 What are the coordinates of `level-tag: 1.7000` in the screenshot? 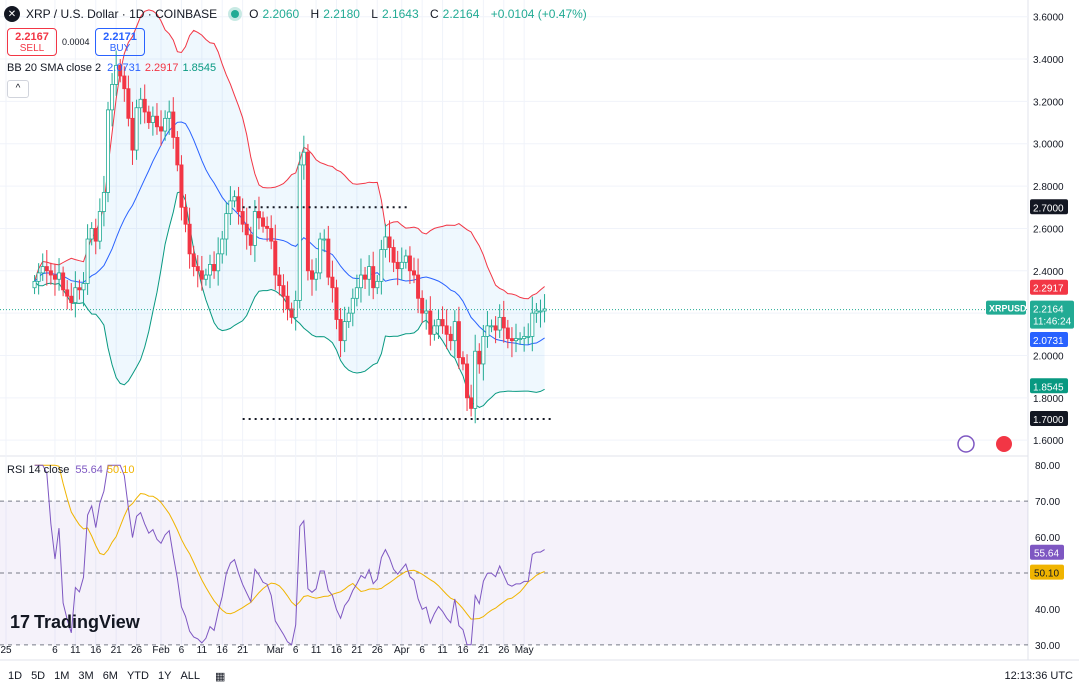 It's located at (1048, 420).